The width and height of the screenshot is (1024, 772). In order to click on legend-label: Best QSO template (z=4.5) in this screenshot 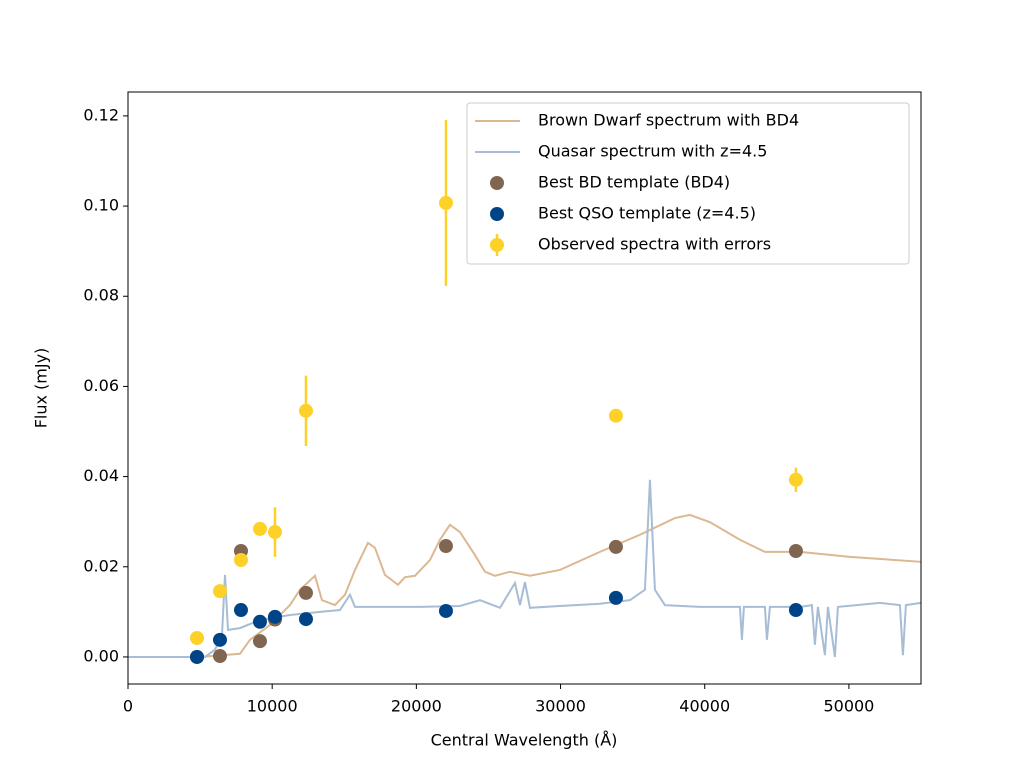, I will do `click(647, 213)`.